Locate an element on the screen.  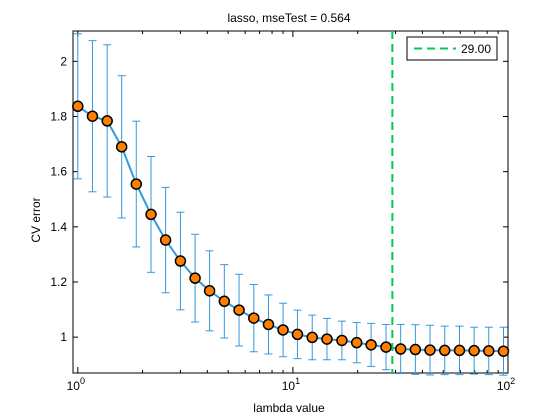
y-tick-label: 1.6 is located at coordinates (58, 172).